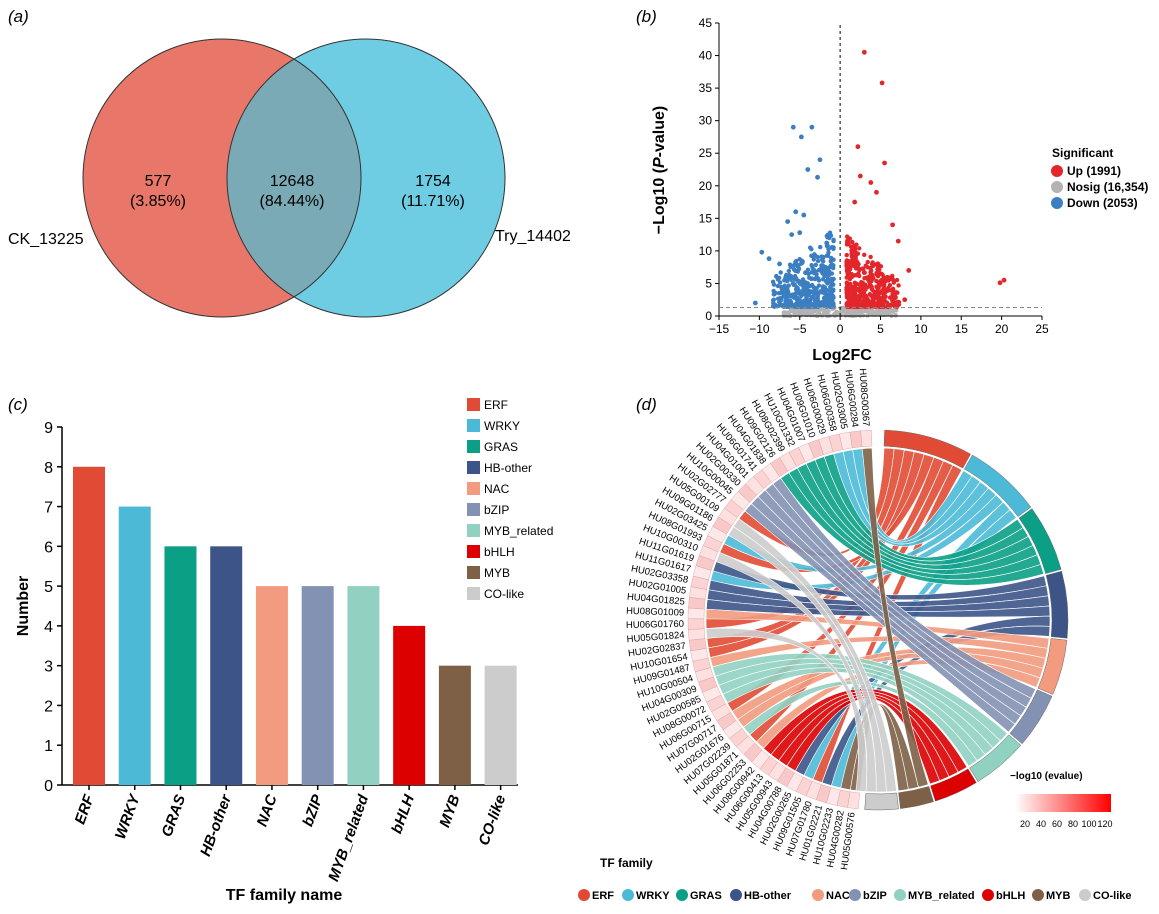 Image resolution: width=1159 pixels, height=914 pixels. I want to click on evalue-gradient-bar, so click(1063, 803).